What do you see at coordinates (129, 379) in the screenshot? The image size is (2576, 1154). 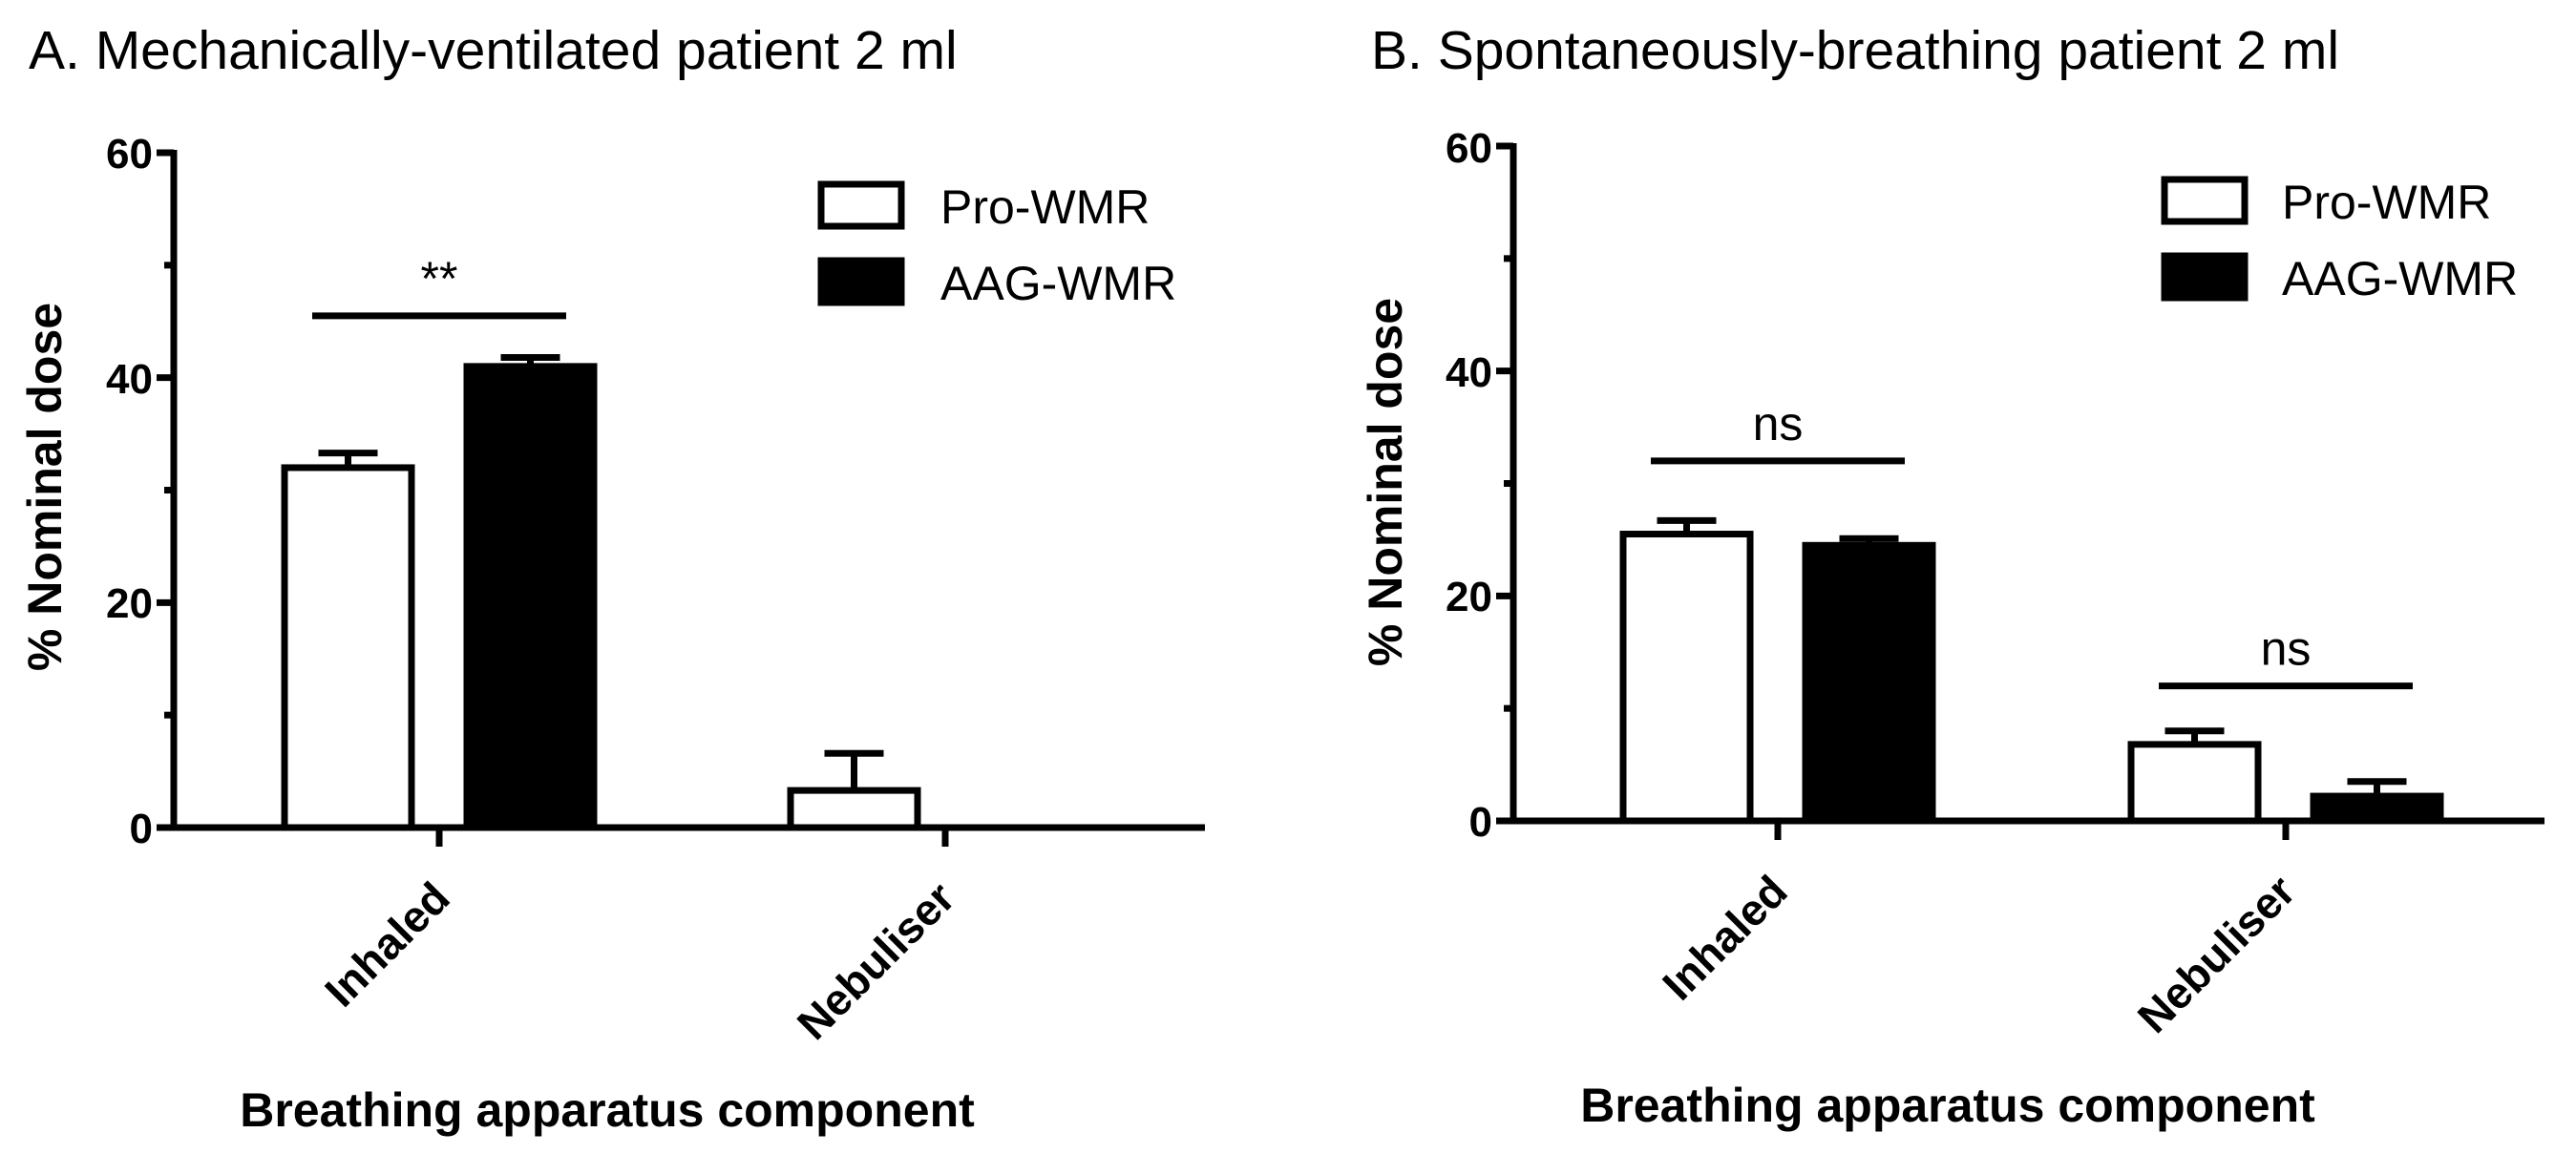 I see `panel-a-y-tick-label: 40` at bounding box center [129, 379].